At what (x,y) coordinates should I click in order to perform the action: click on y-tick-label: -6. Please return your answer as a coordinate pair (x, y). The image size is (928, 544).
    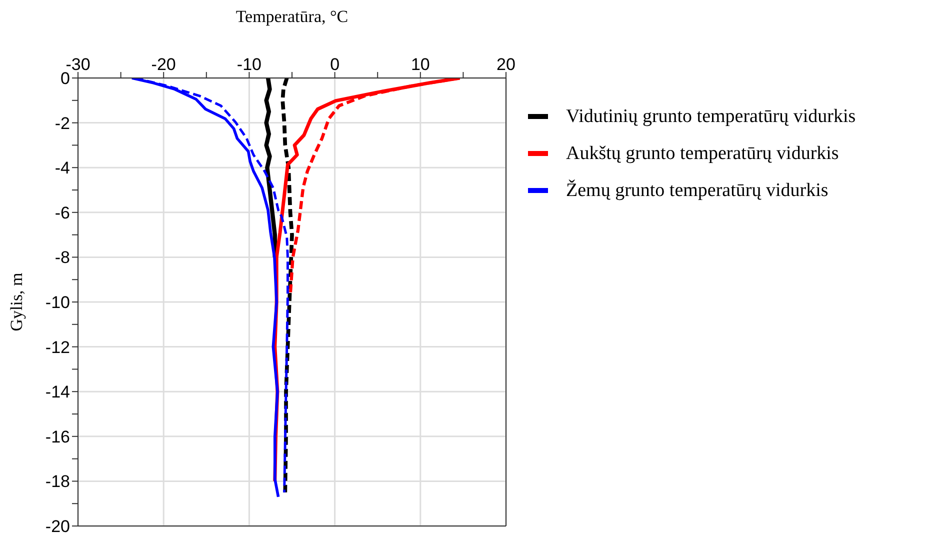
    Looking at the image, I should click on (62, 212).